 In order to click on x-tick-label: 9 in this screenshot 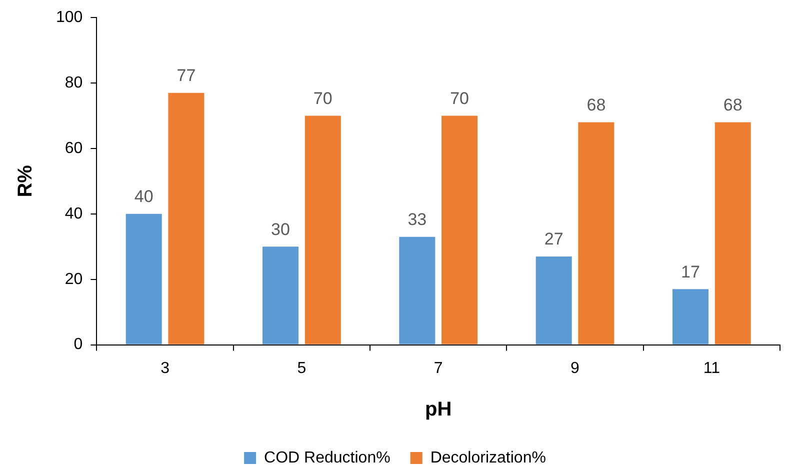, I will do `click(575, 368)`.